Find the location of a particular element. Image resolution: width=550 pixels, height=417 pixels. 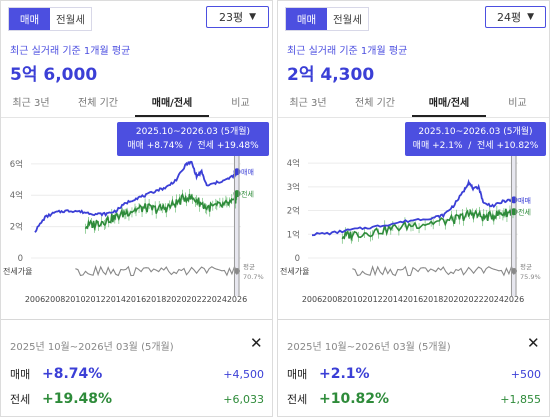

ratio-axis-label: 전세가율 is located at coordinates (294, 271).